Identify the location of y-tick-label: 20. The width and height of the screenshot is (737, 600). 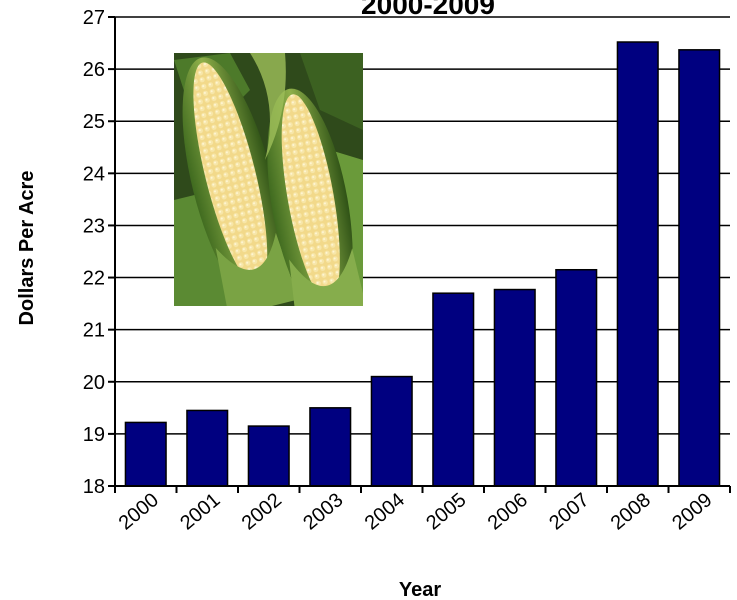
(94, 383).